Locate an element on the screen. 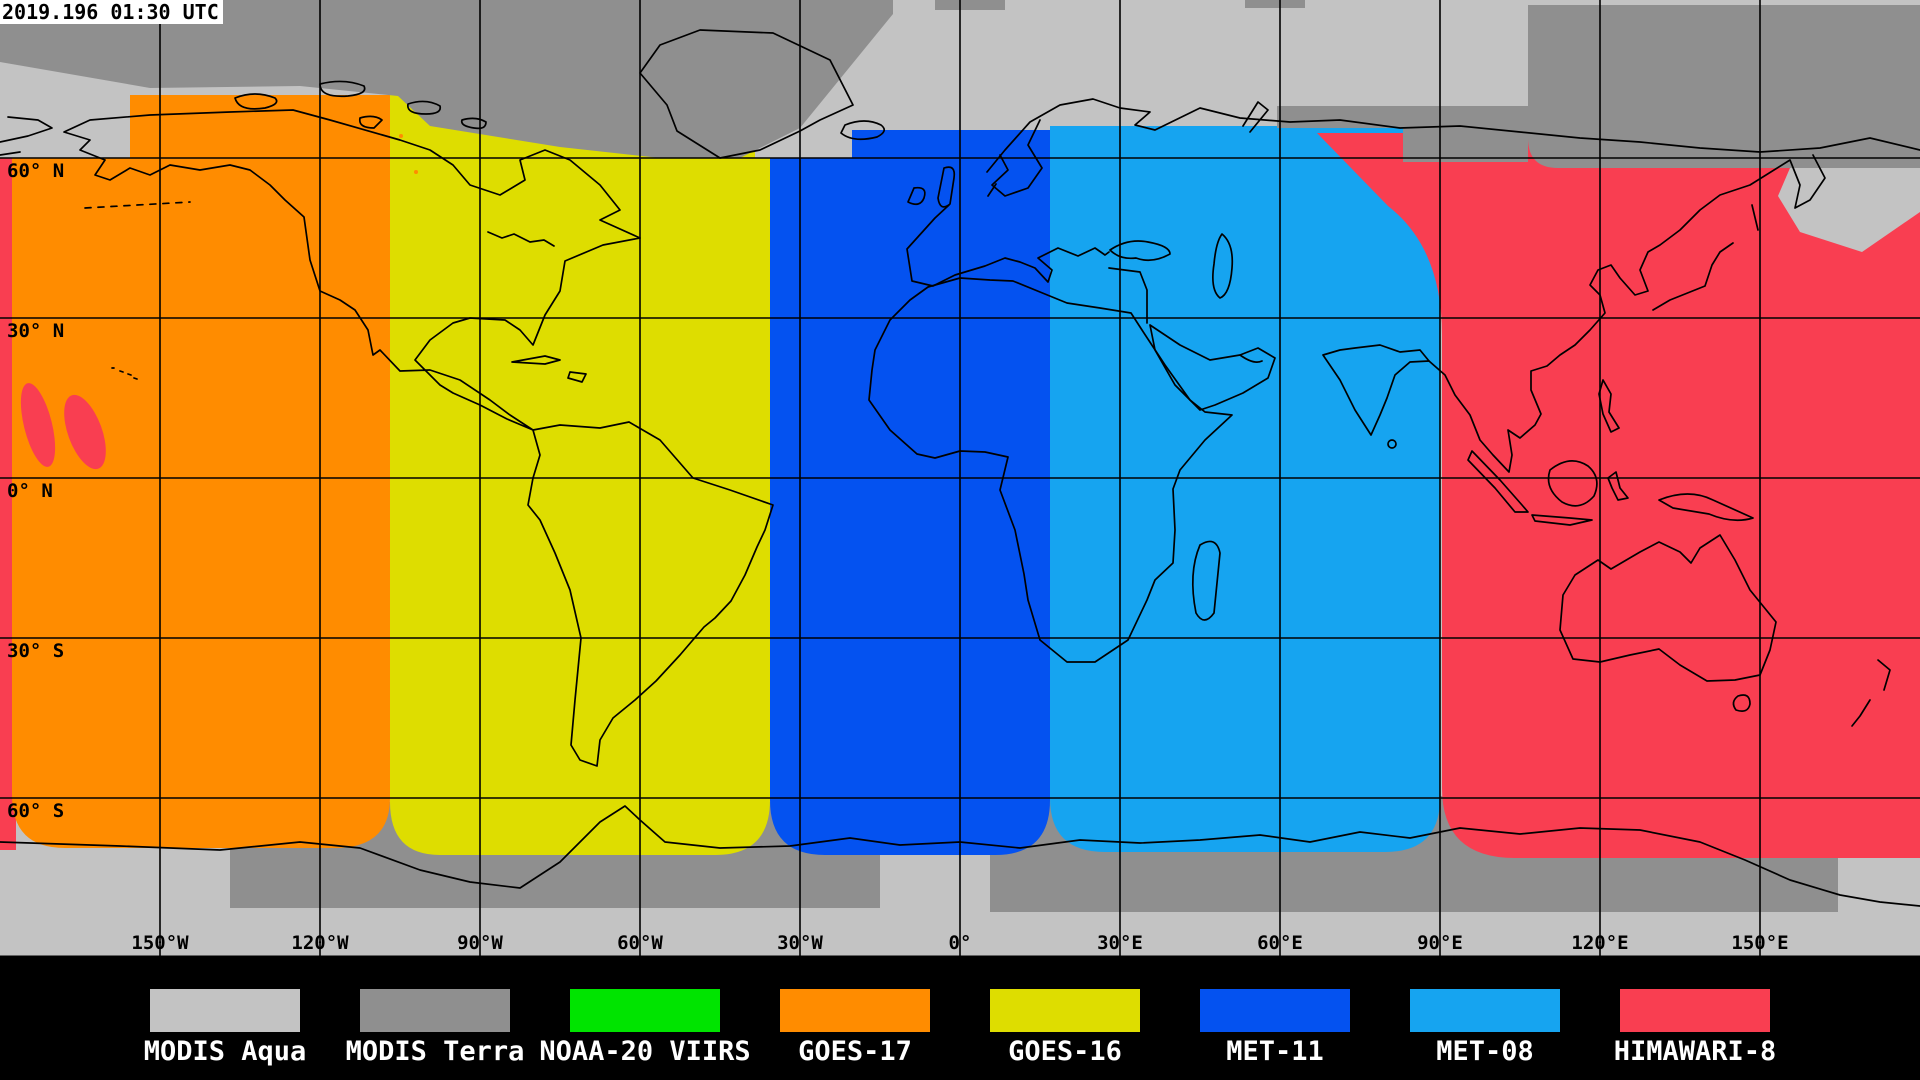  met-11-coverage-band is located at coordinates (910, 492).